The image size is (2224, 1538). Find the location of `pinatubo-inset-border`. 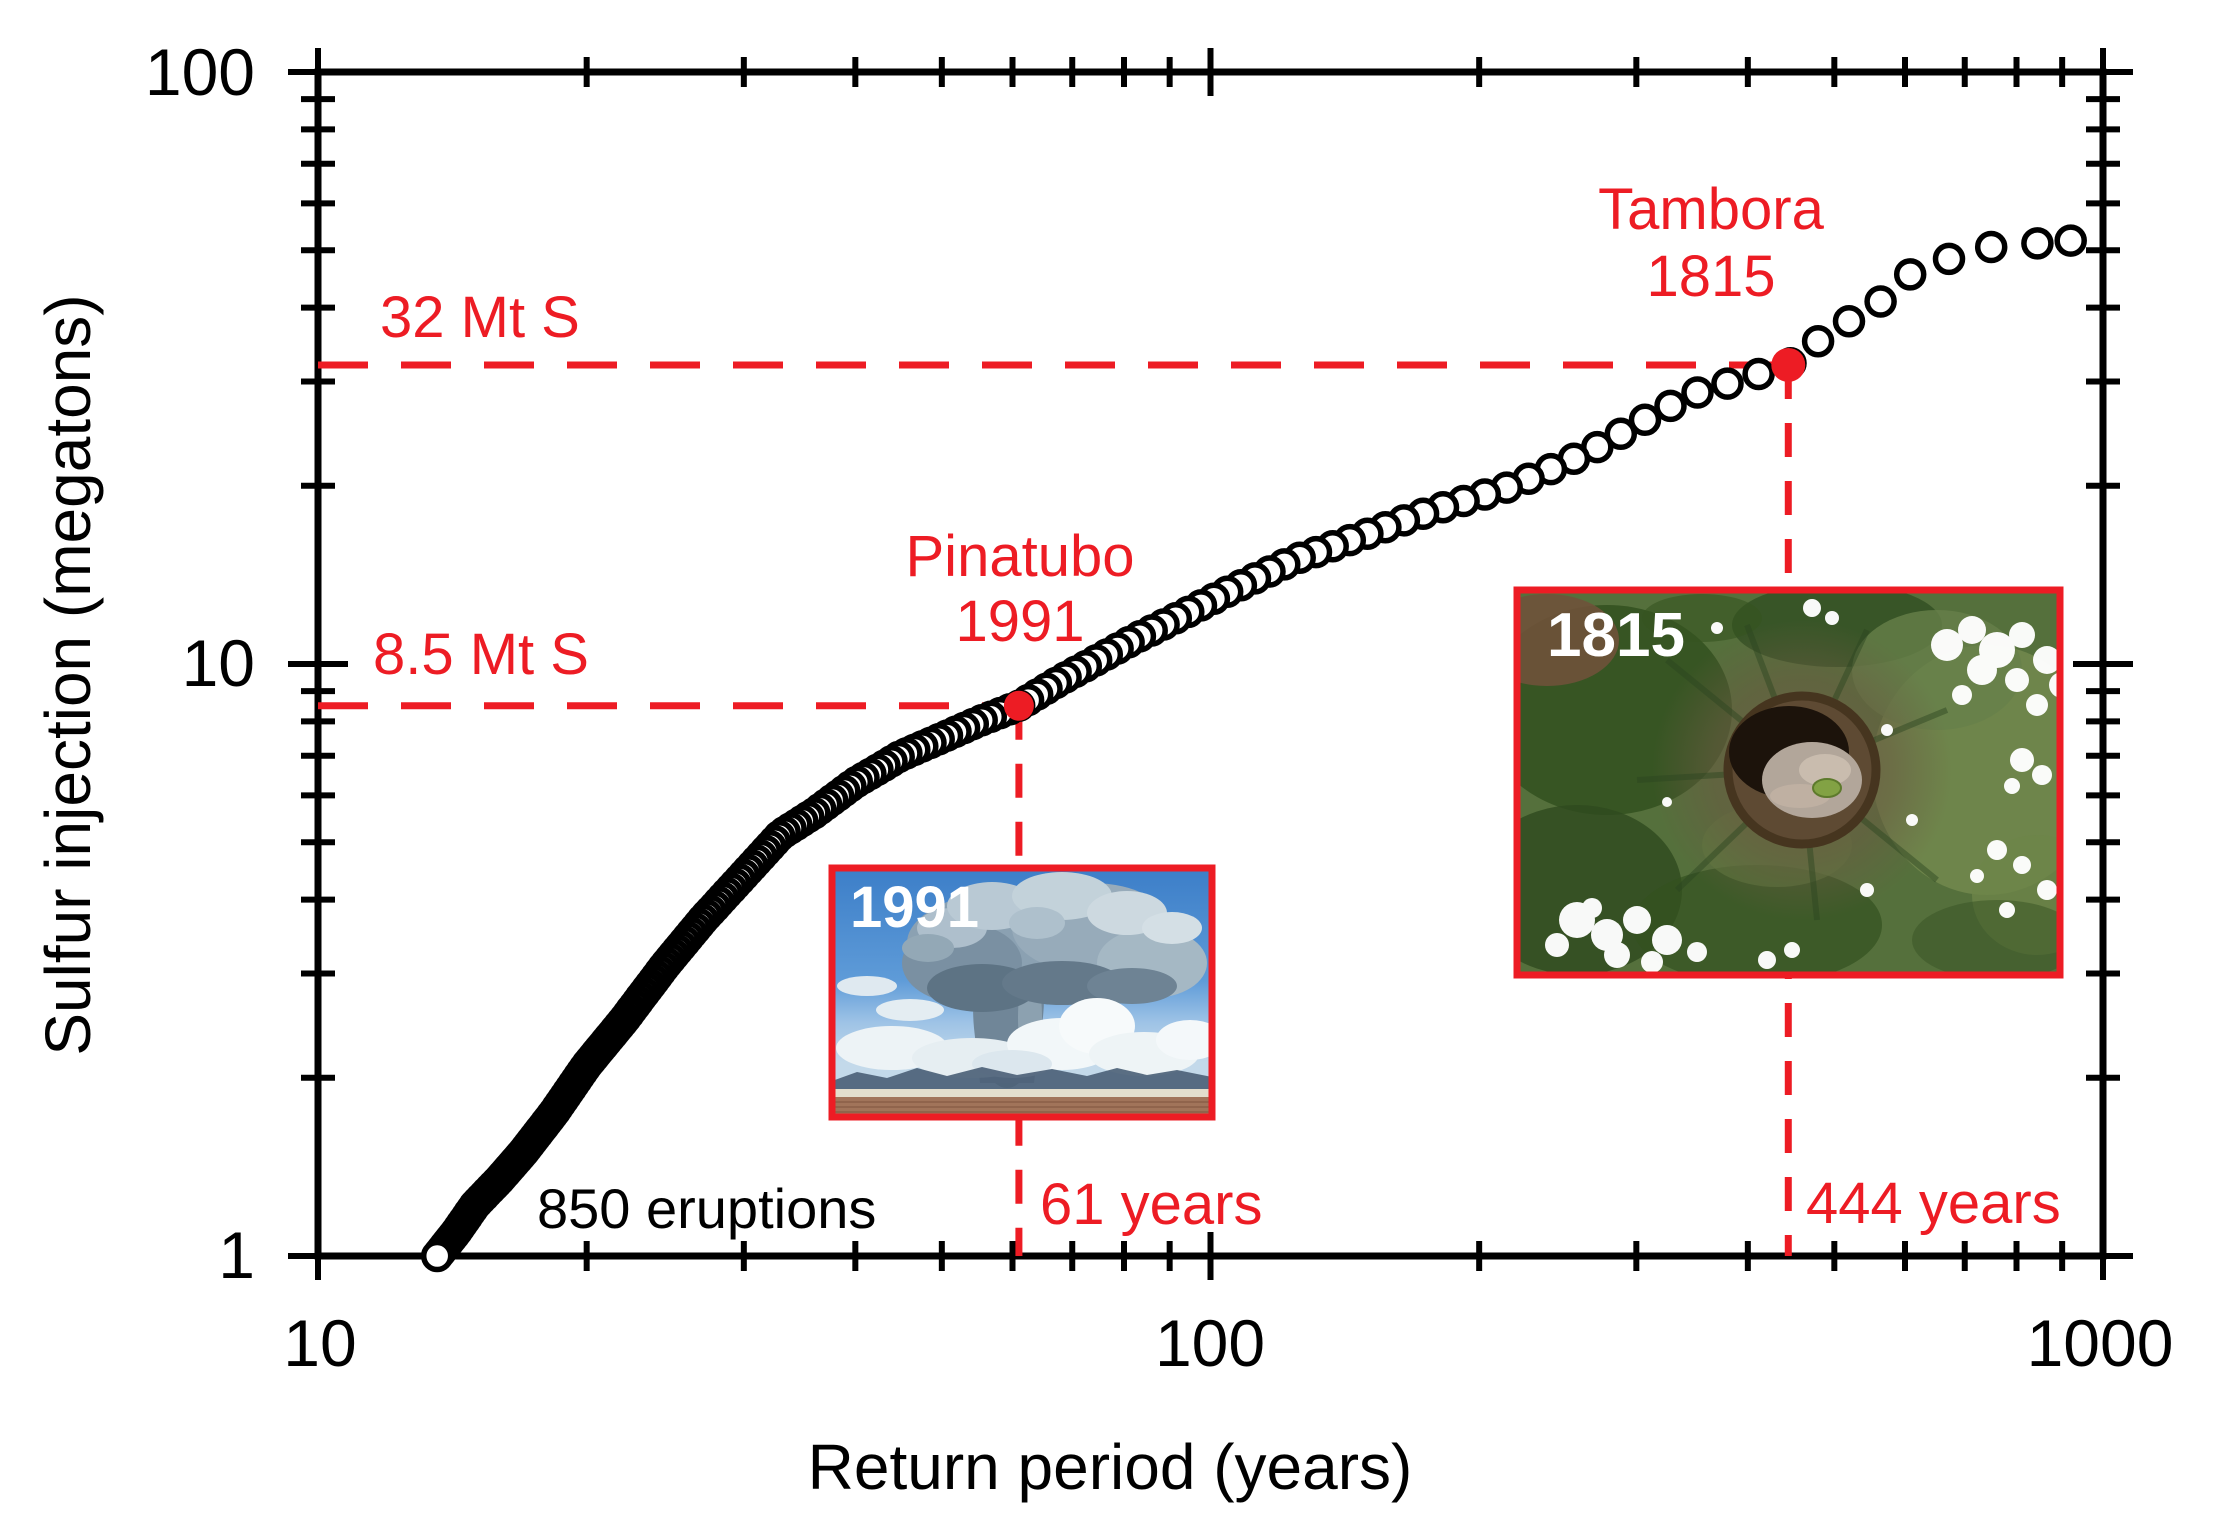

pinatubo-inset-border is located at coordinates (1022, 992).